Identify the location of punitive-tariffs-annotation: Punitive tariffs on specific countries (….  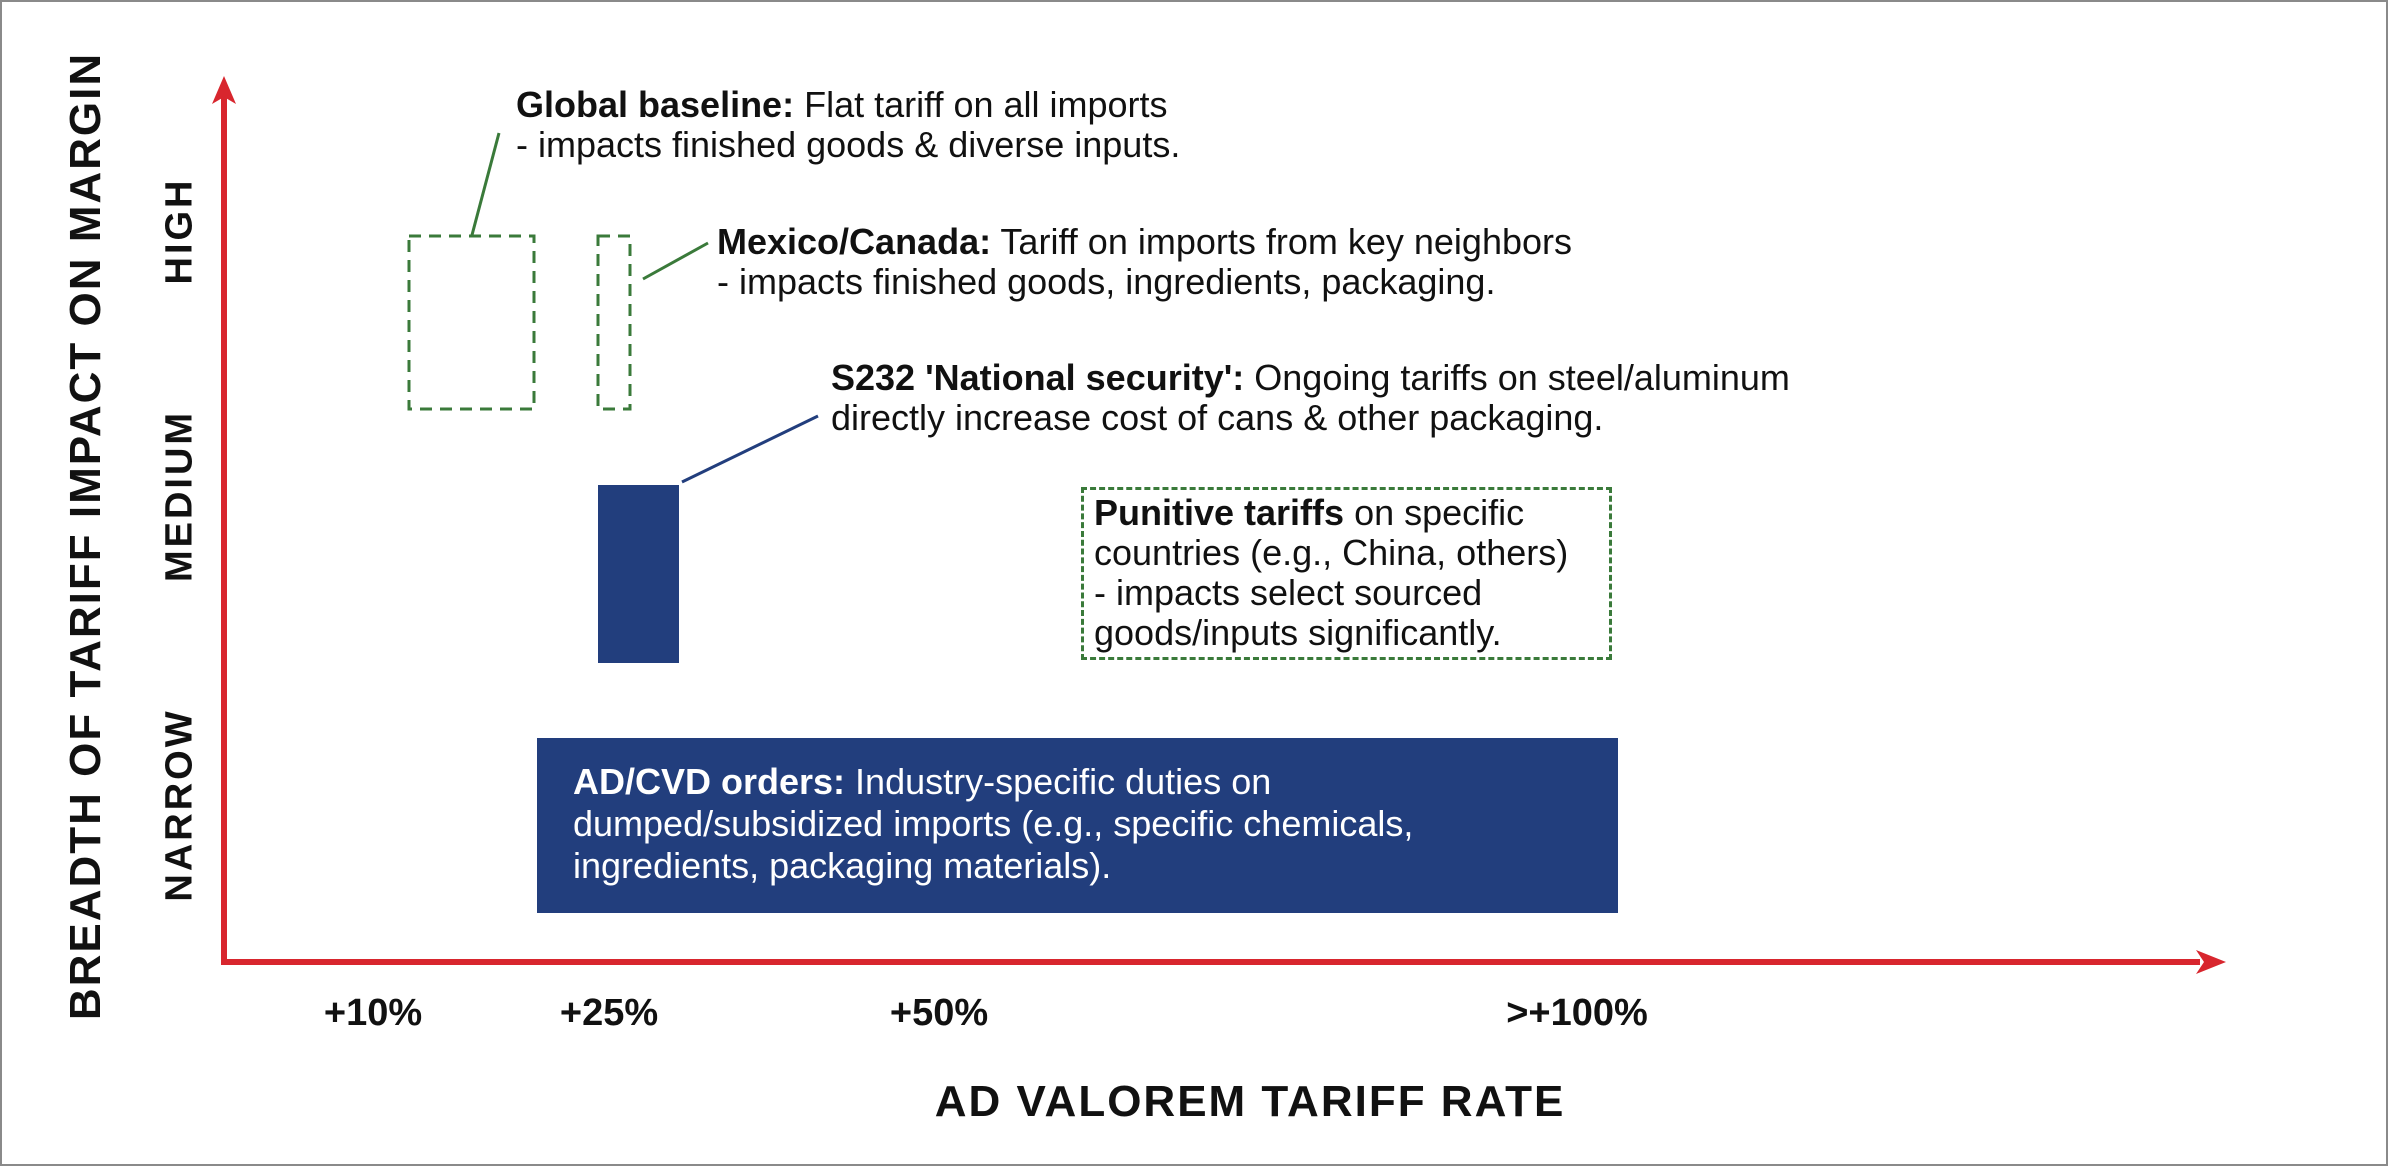
(1331, 573).